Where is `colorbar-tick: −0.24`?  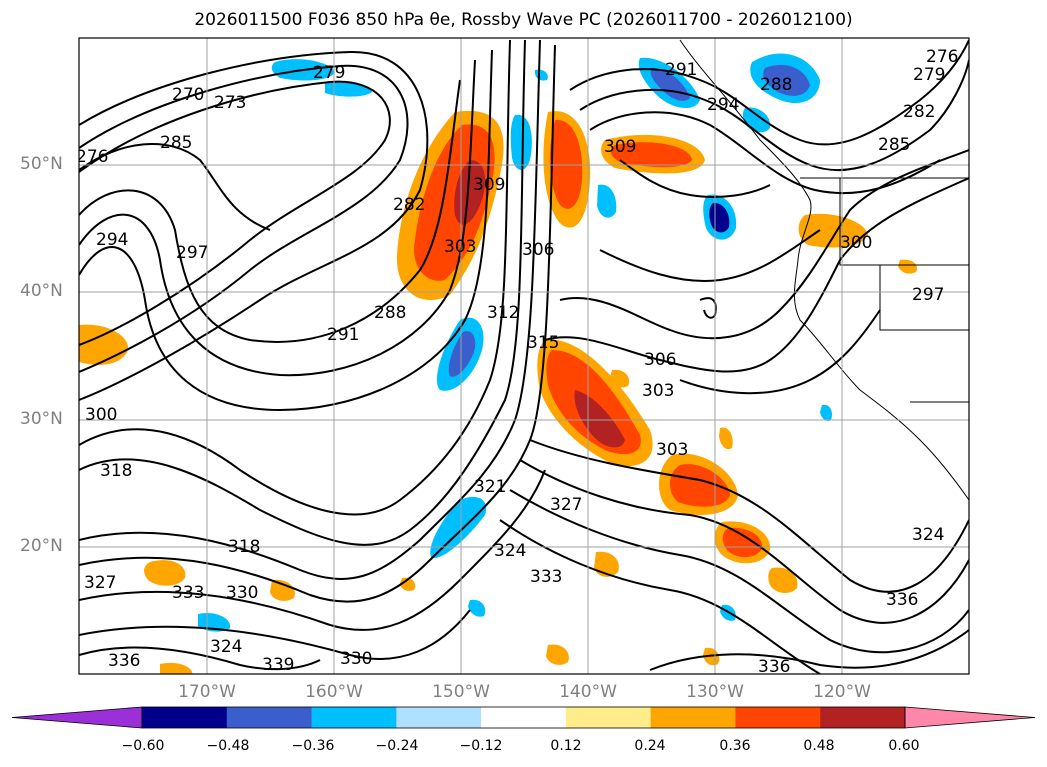 colorbar-tick: −0.24 is located at coordinates (397, 746).